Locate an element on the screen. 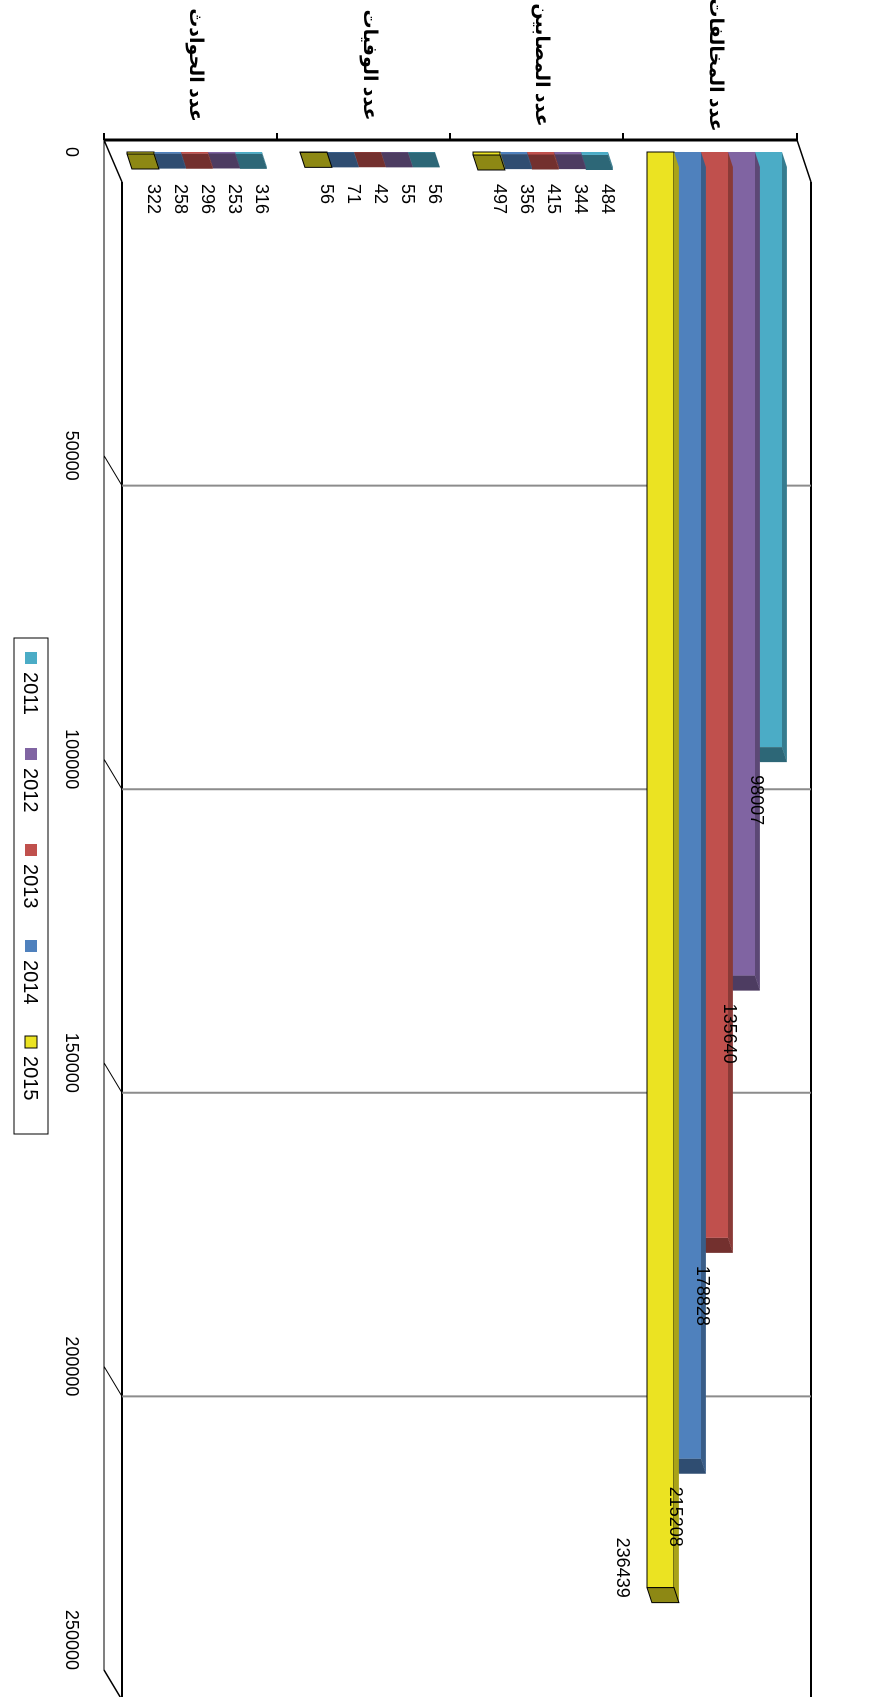  data-label-injured-2013: 415 is located at coordinates (554, 199).